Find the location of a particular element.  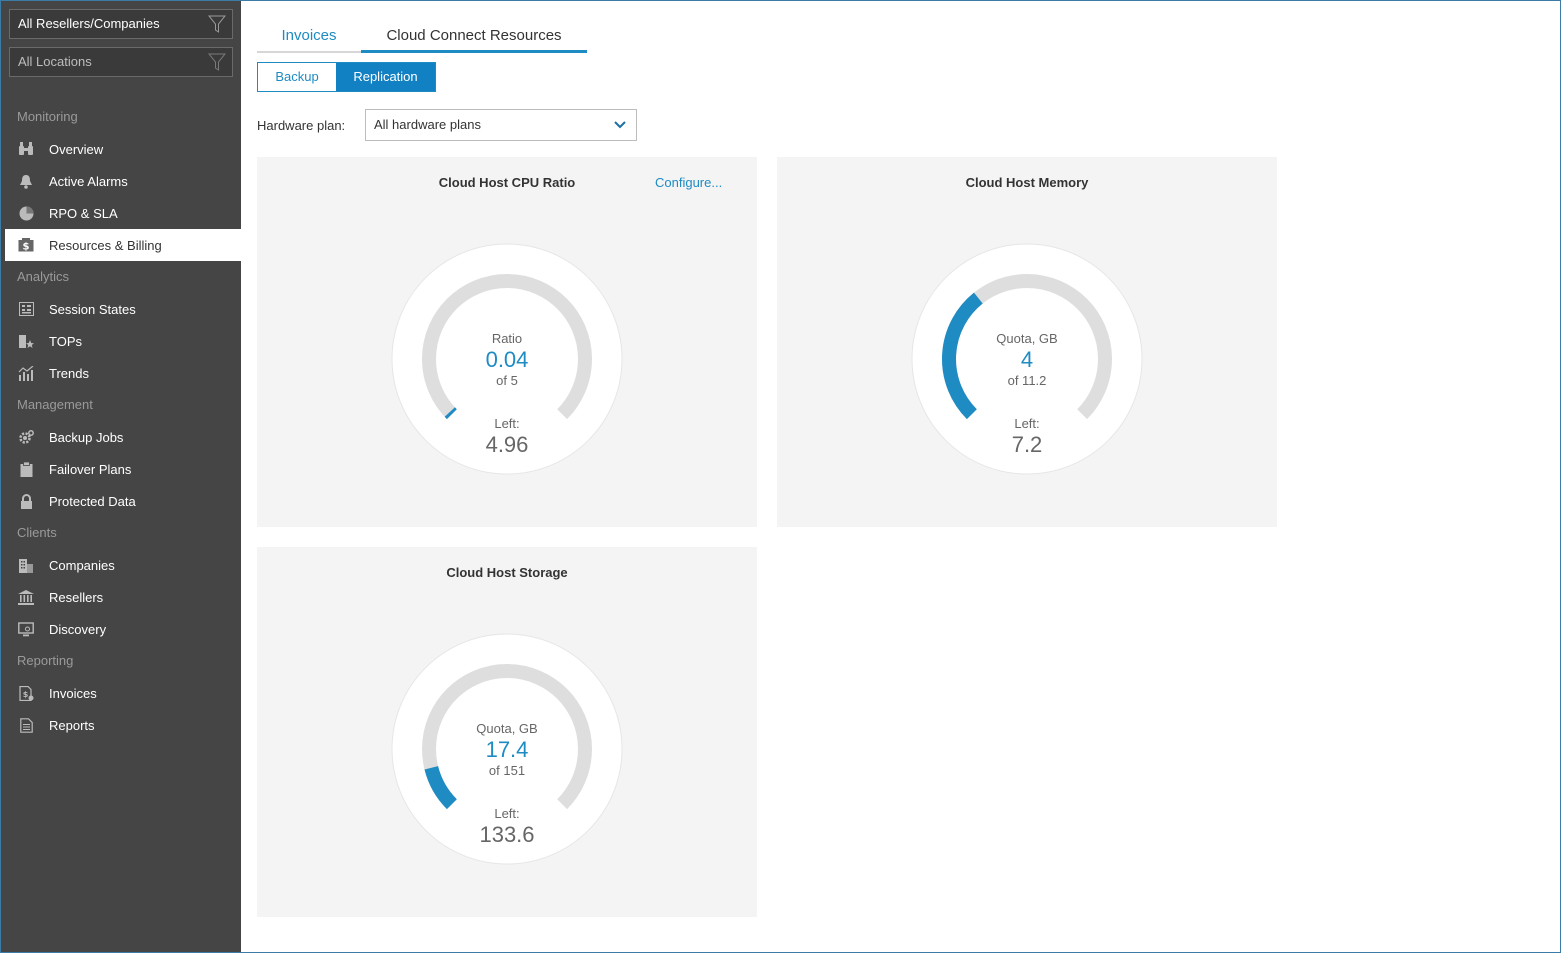

backup-replication-toggle: Backup Replication is located at coordinates (346, 77).